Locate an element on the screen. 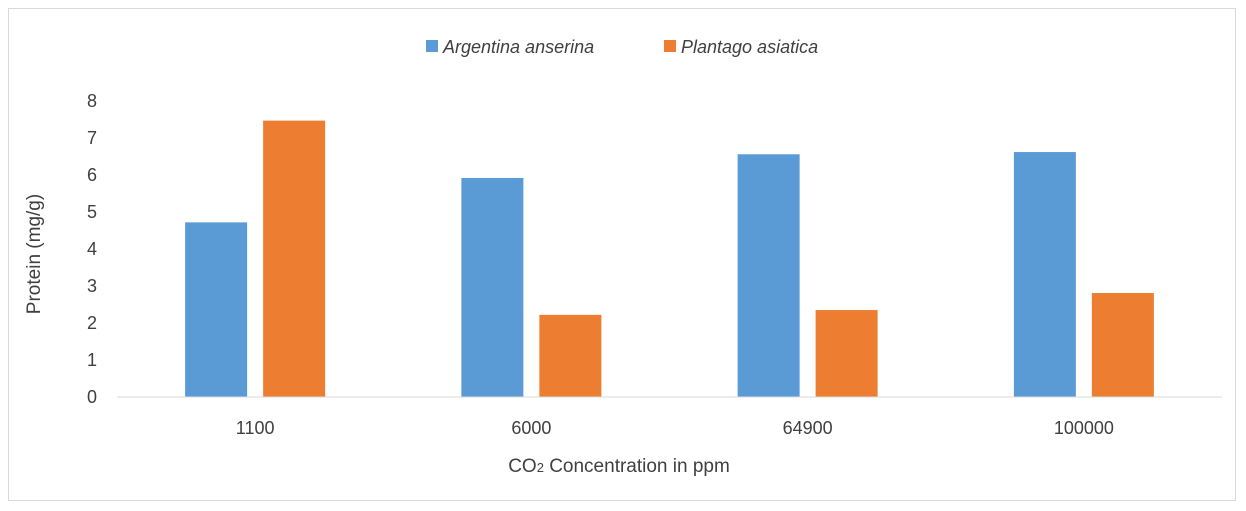 The width and height of the screenshot is (1246, 511). x-axis-title-main: CO is located at coordinates (522, 466).